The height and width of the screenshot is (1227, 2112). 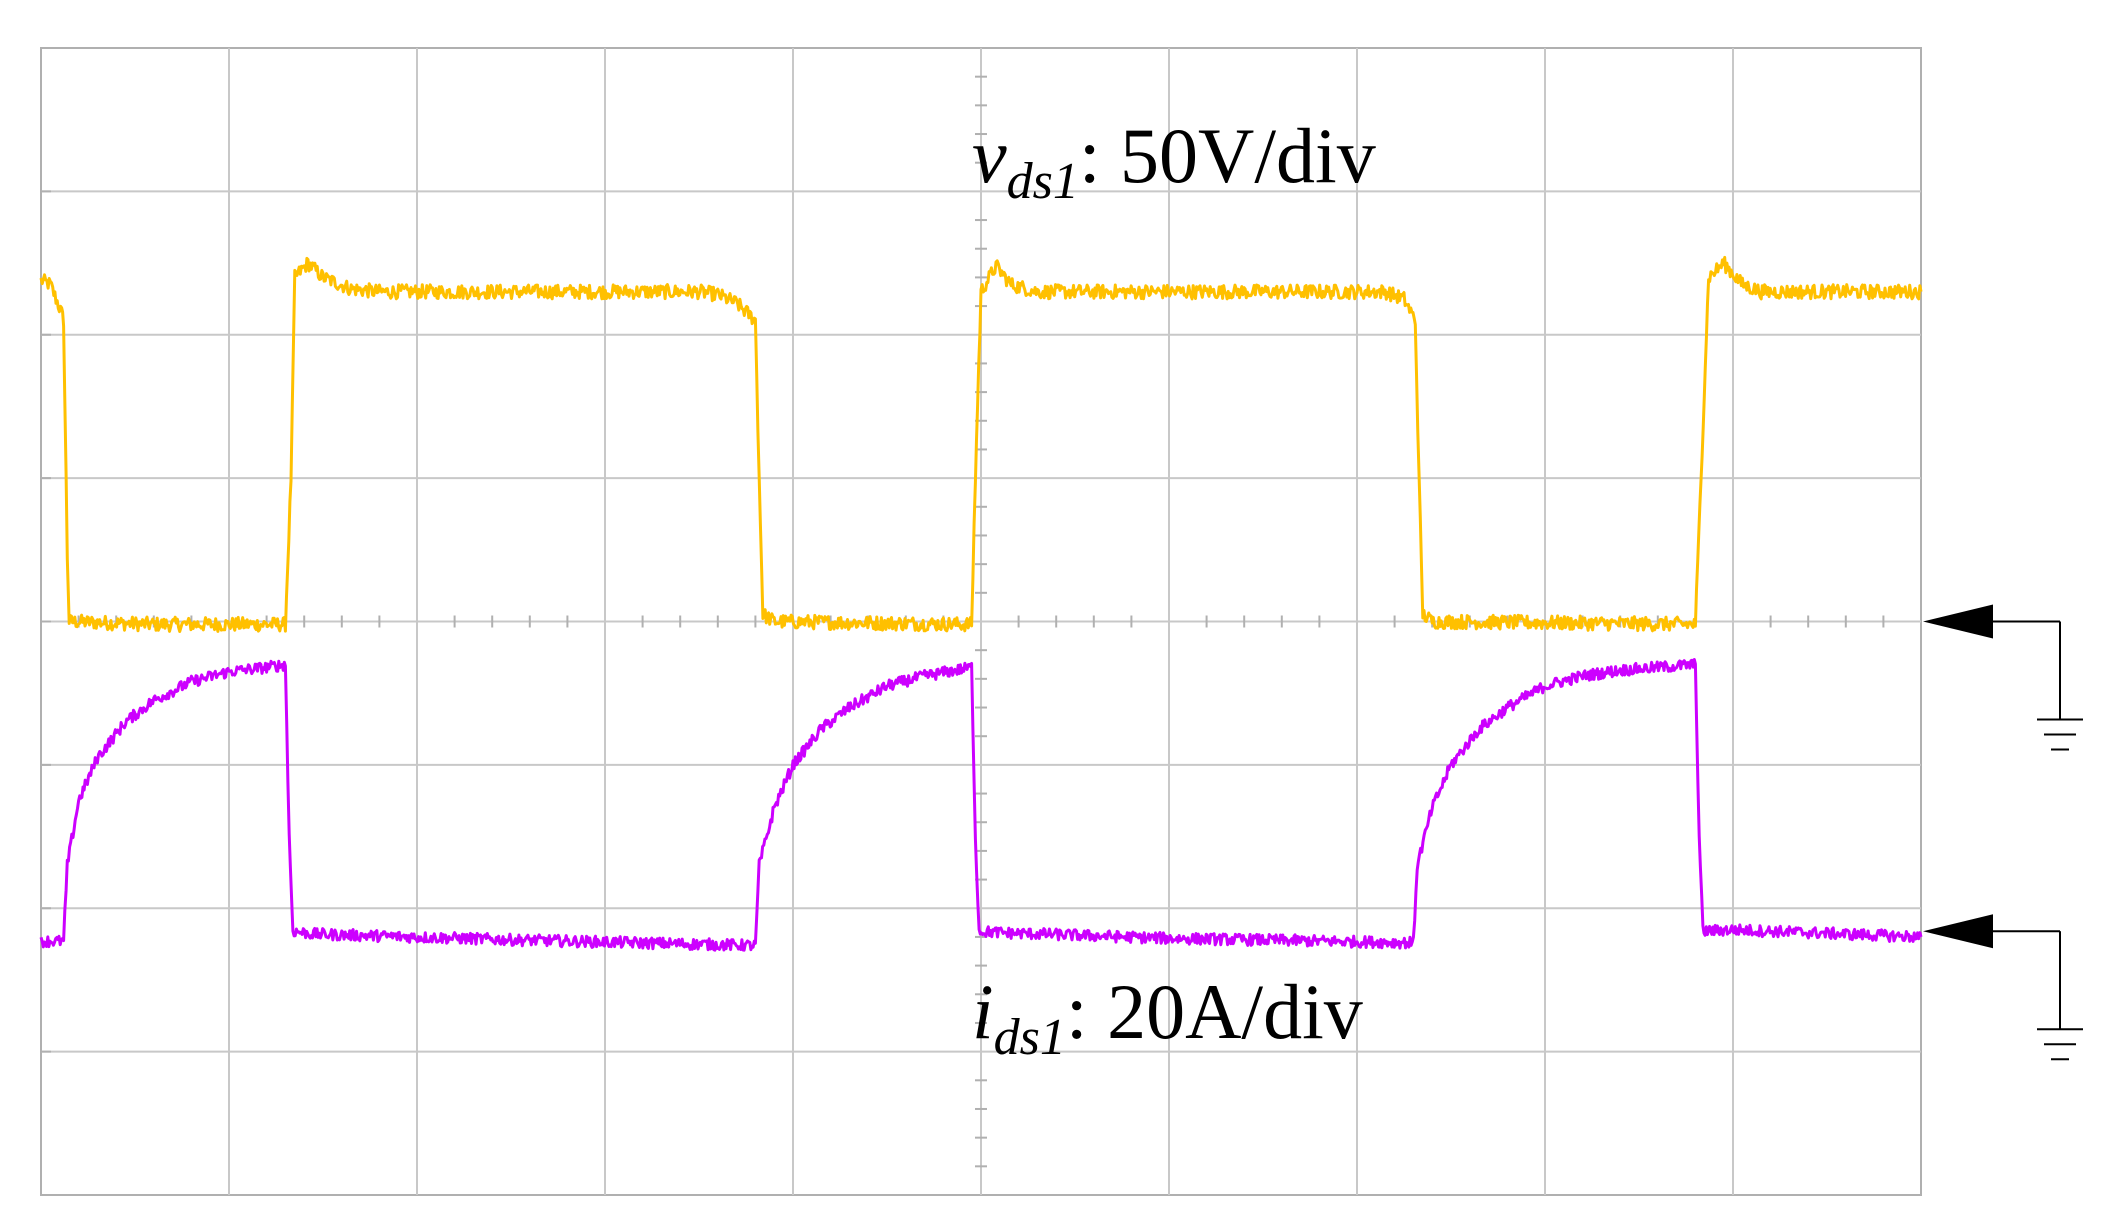 I want to click on voltage-label-var: v, so click(x=989, y=155).